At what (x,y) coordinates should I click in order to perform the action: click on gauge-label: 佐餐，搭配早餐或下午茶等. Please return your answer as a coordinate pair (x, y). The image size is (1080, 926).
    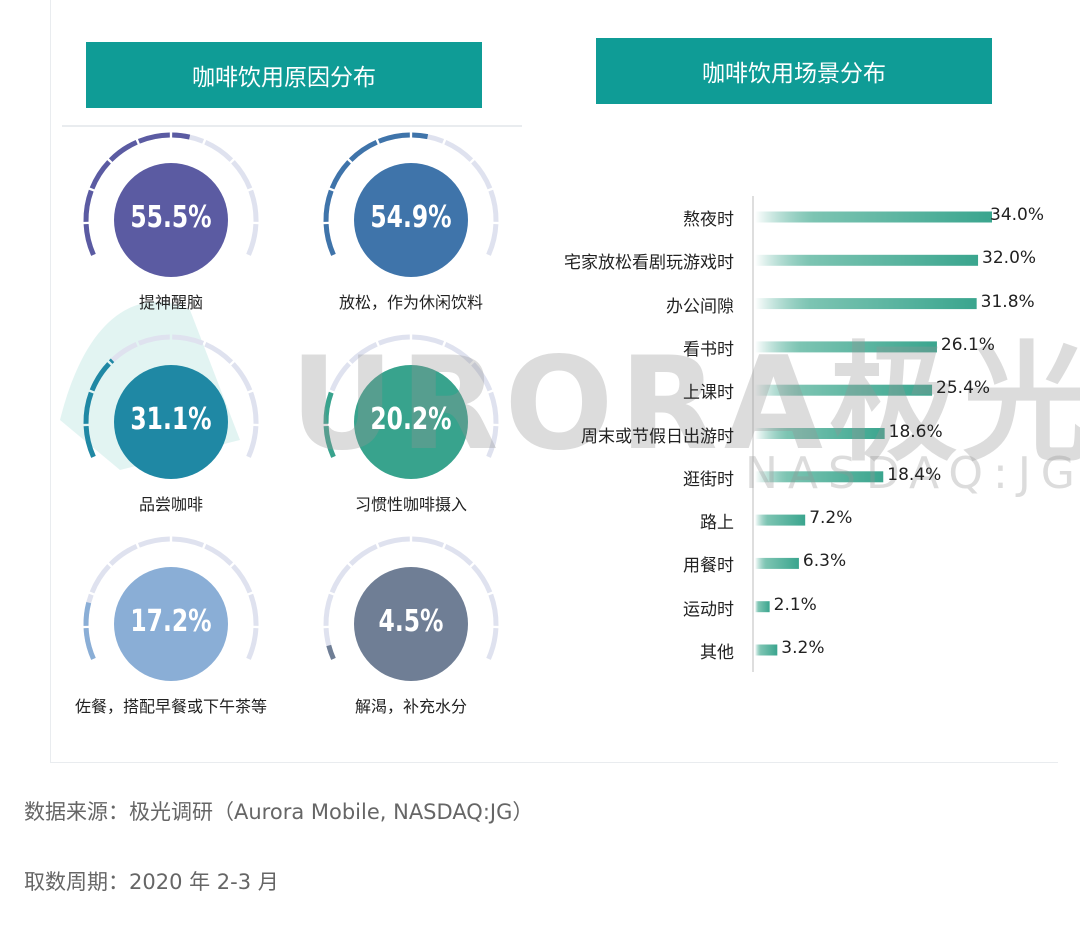
    Looking at the image, I should click on (170, 706).